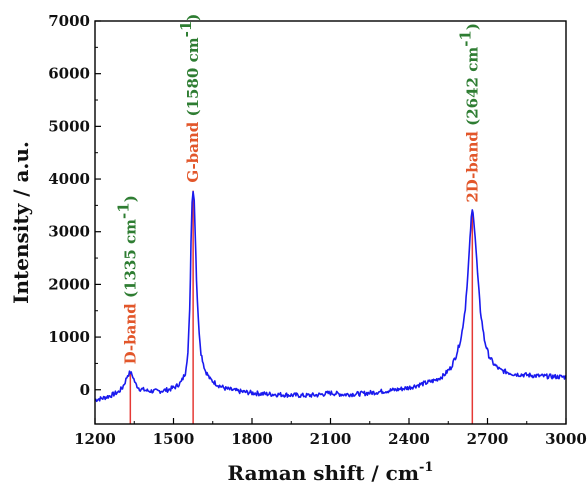  What do you see at coordinates (331, 439) in the screenshot?
I see `x-tick-label: 2100` at bounding box center [331, 439].